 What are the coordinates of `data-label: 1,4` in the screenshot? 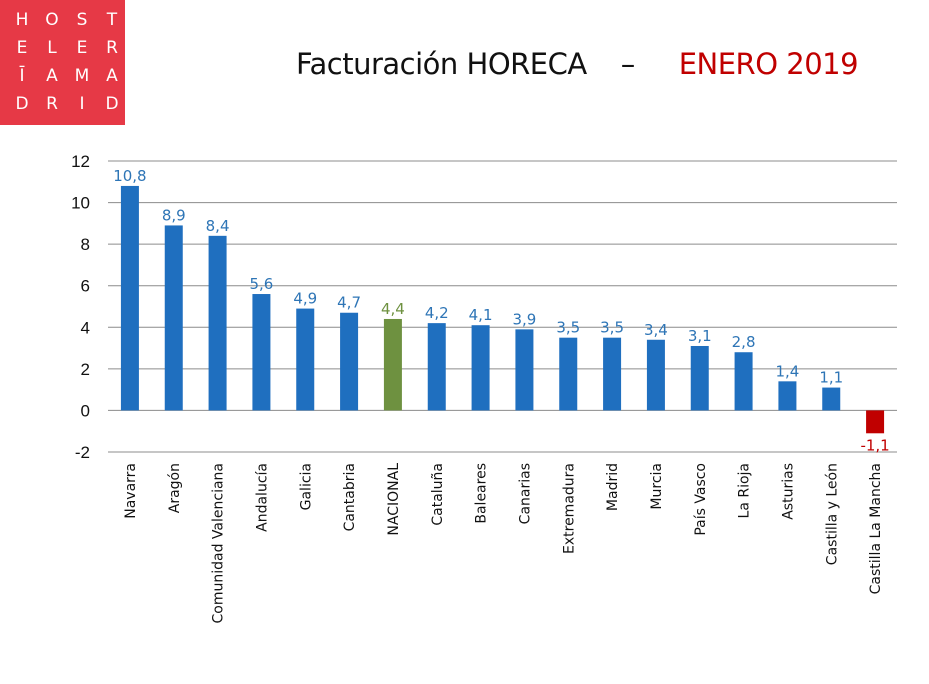 It's located at (787, 371).